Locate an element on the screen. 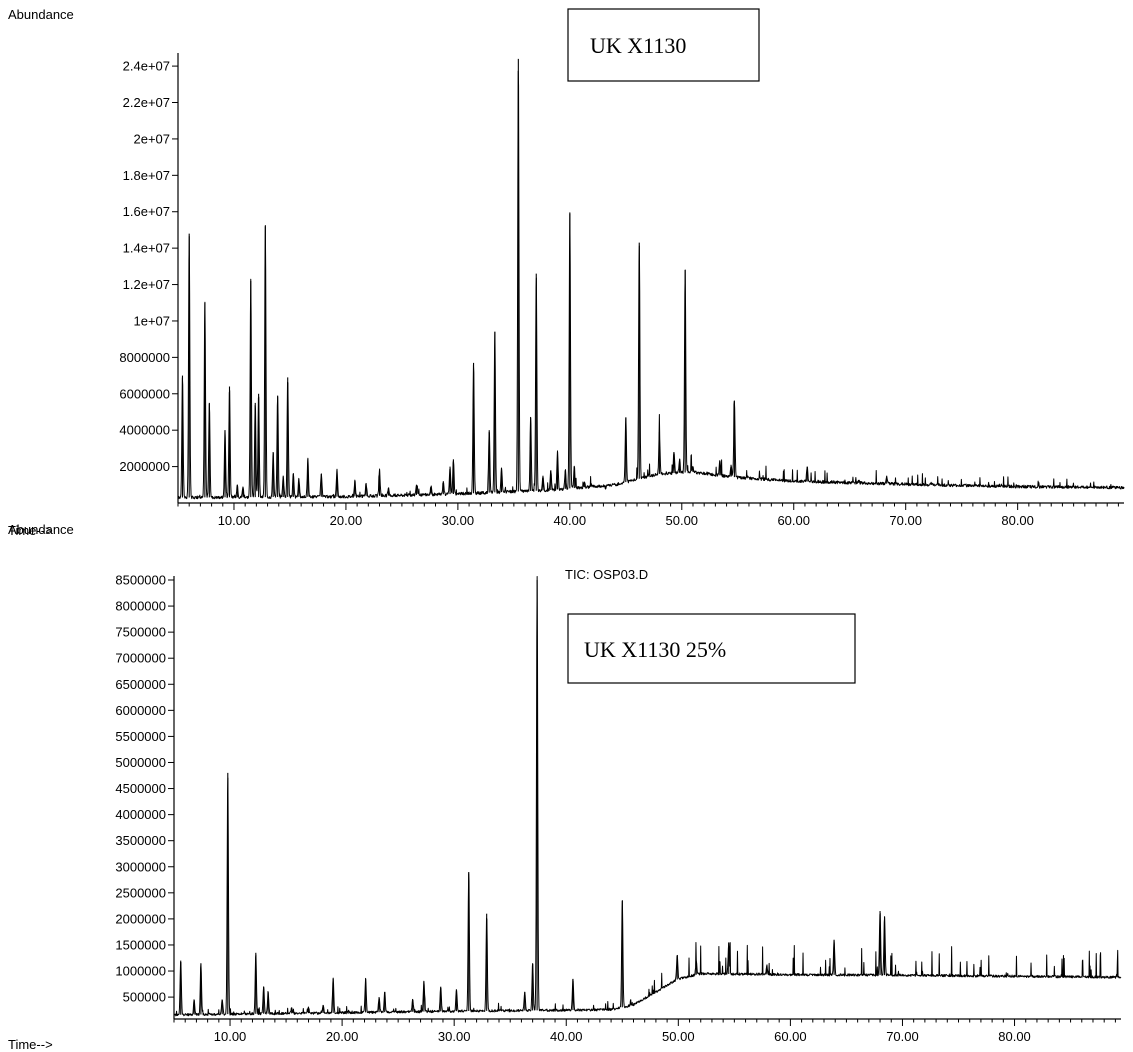 Image resolution: width=1133 pixels, height=1052 pixels. chart-1-xtick-label: 40.00 is located at coordinates (566, 1036).